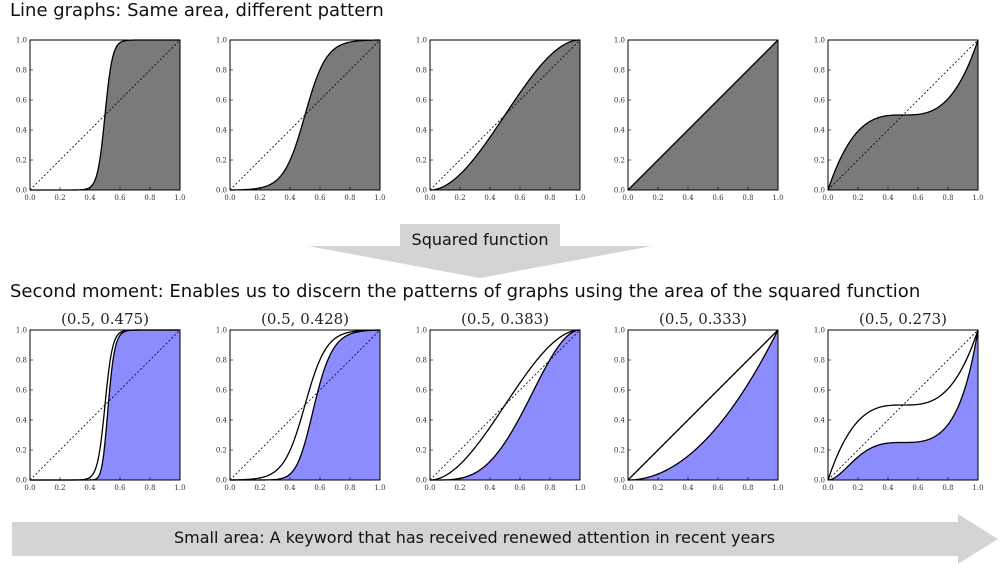 Image resolution: width=1008 pixels, height=564 pixels. I want to click on top-plot-1: 0.0 0.2 0.4 0.6 0.8 1.0 0.0 0.2 0.4 0.6 0.8 1.0, so click(101, 120).